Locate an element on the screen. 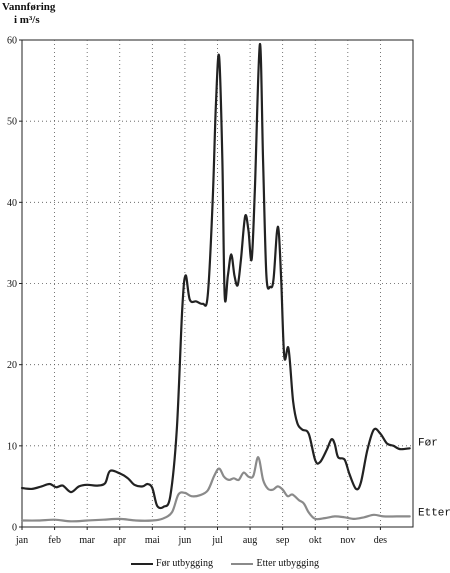 Image resolution: width=450 pixels, height=573 pixels. x-tick-label-nov: nov is located at coordinates (347, 540).